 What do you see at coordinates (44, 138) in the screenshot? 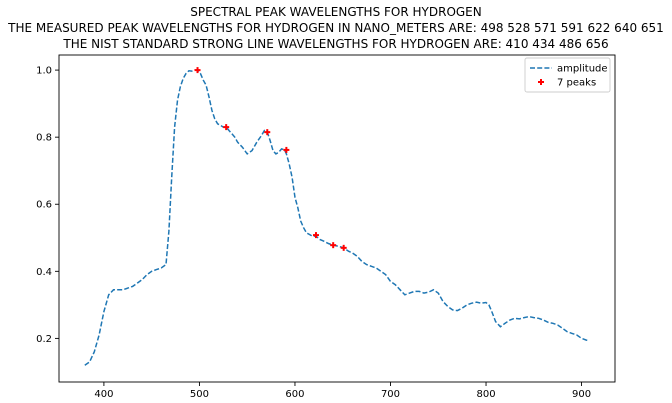
I see `y-tick-label: 0.8` at bounding box center [44, 138].